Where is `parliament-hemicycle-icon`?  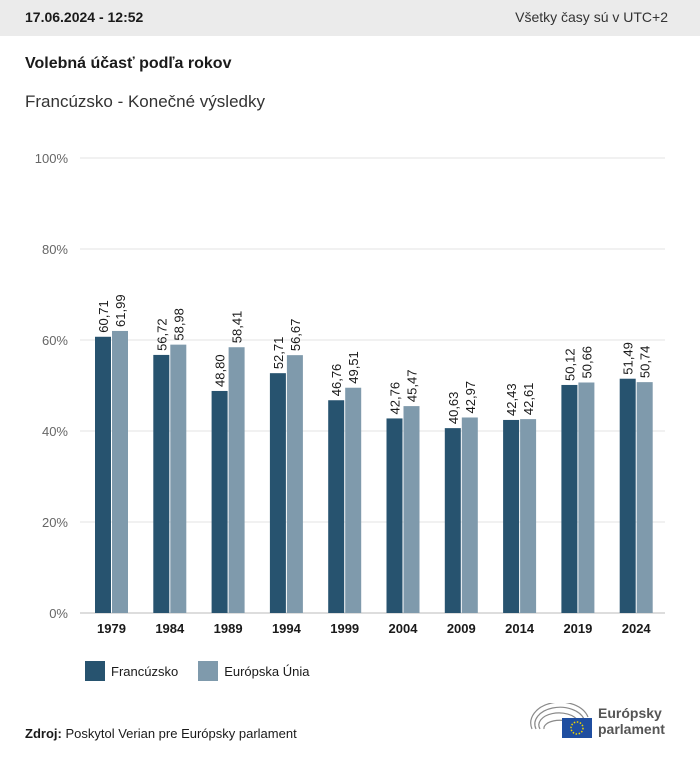
parliament-hemicycle-icon is located at coordinates (561, 720).